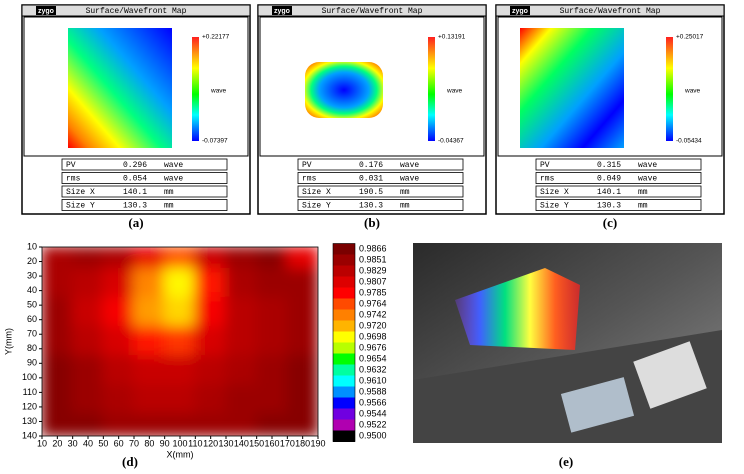 This screenshot has height=474, width=744. What do you see at coordinates (29, 421) in the screenshot?
I see `y-tick-label: 130` at bounding box center [29, 421].